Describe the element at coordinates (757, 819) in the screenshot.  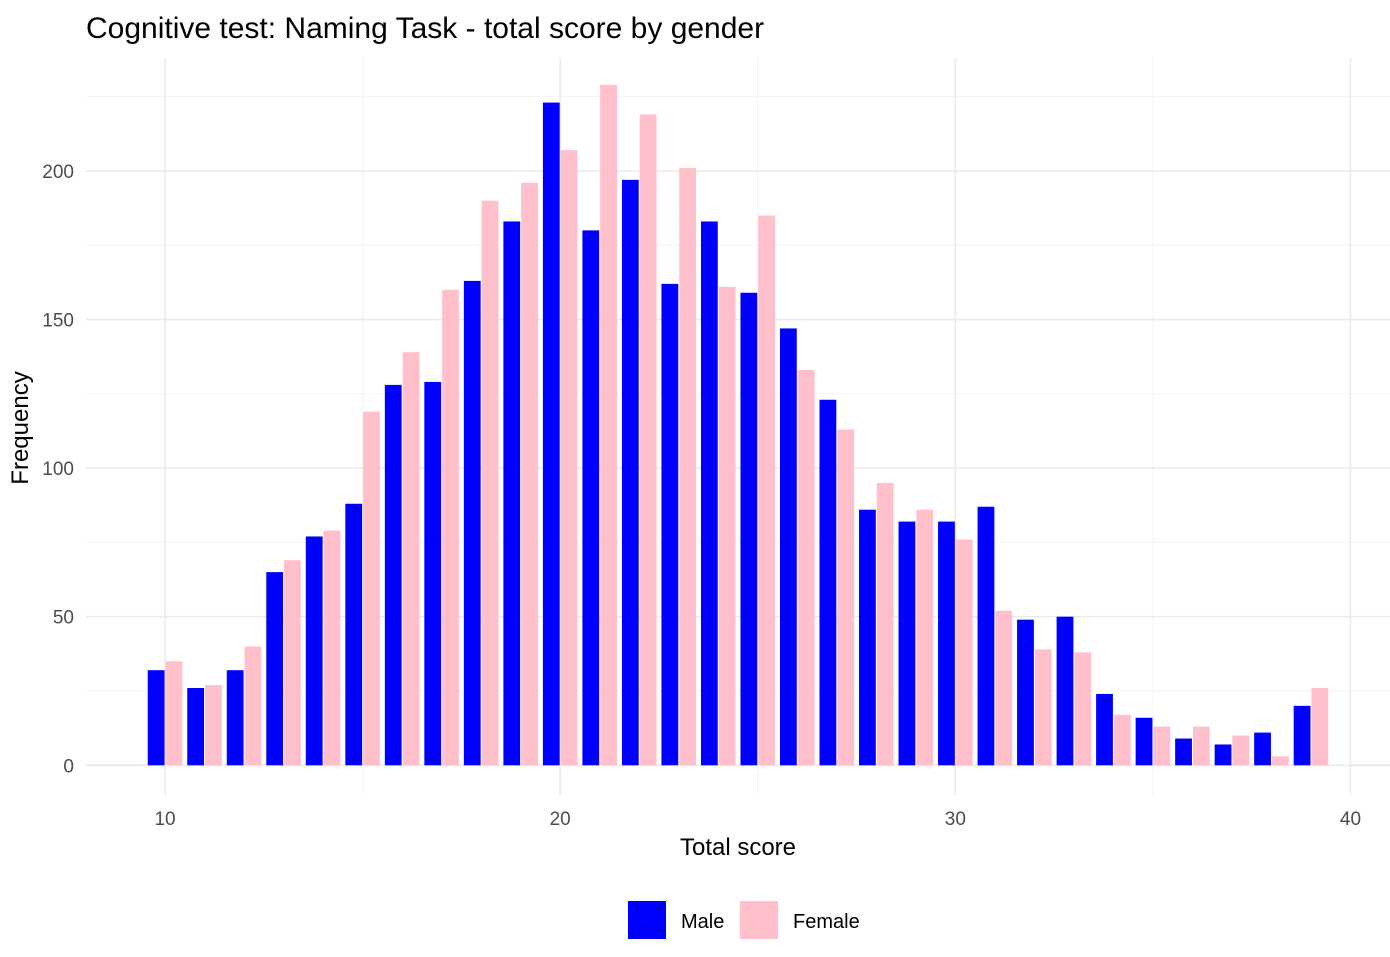
I see `x-axis-ticks: 10 20 30 40` at that location.